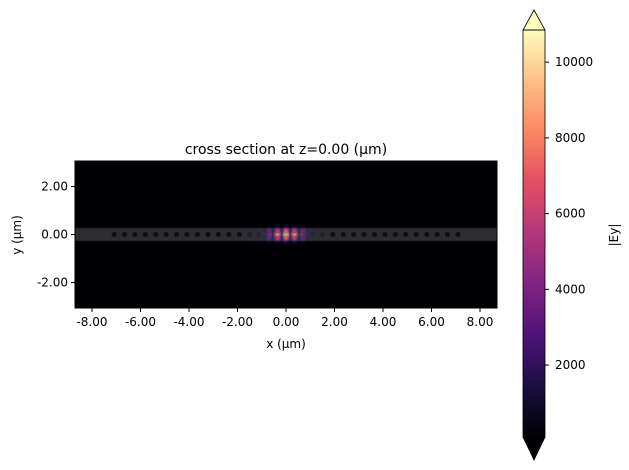 The image size is (629, 470). What do you see at coordinates (286, 150) in the screenshot?
I see `chart-title: cross section at z=0.00 (µm)` at bounding box center [286, 150].